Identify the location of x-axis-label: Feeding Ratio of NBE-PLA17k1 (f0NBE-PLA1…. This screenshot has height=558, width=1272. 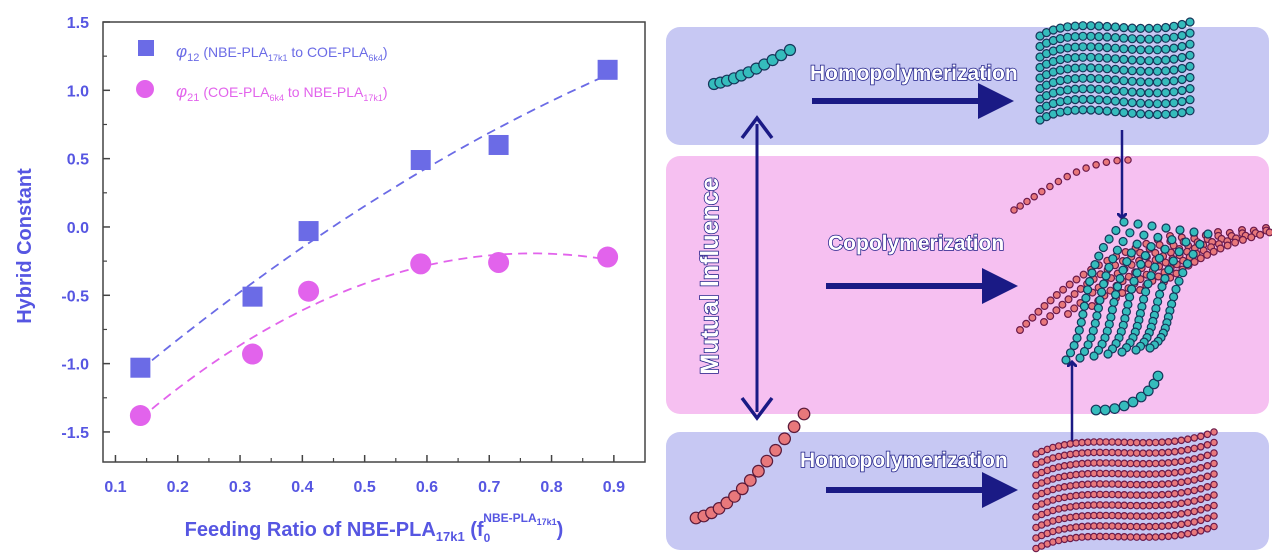
(374, 528).